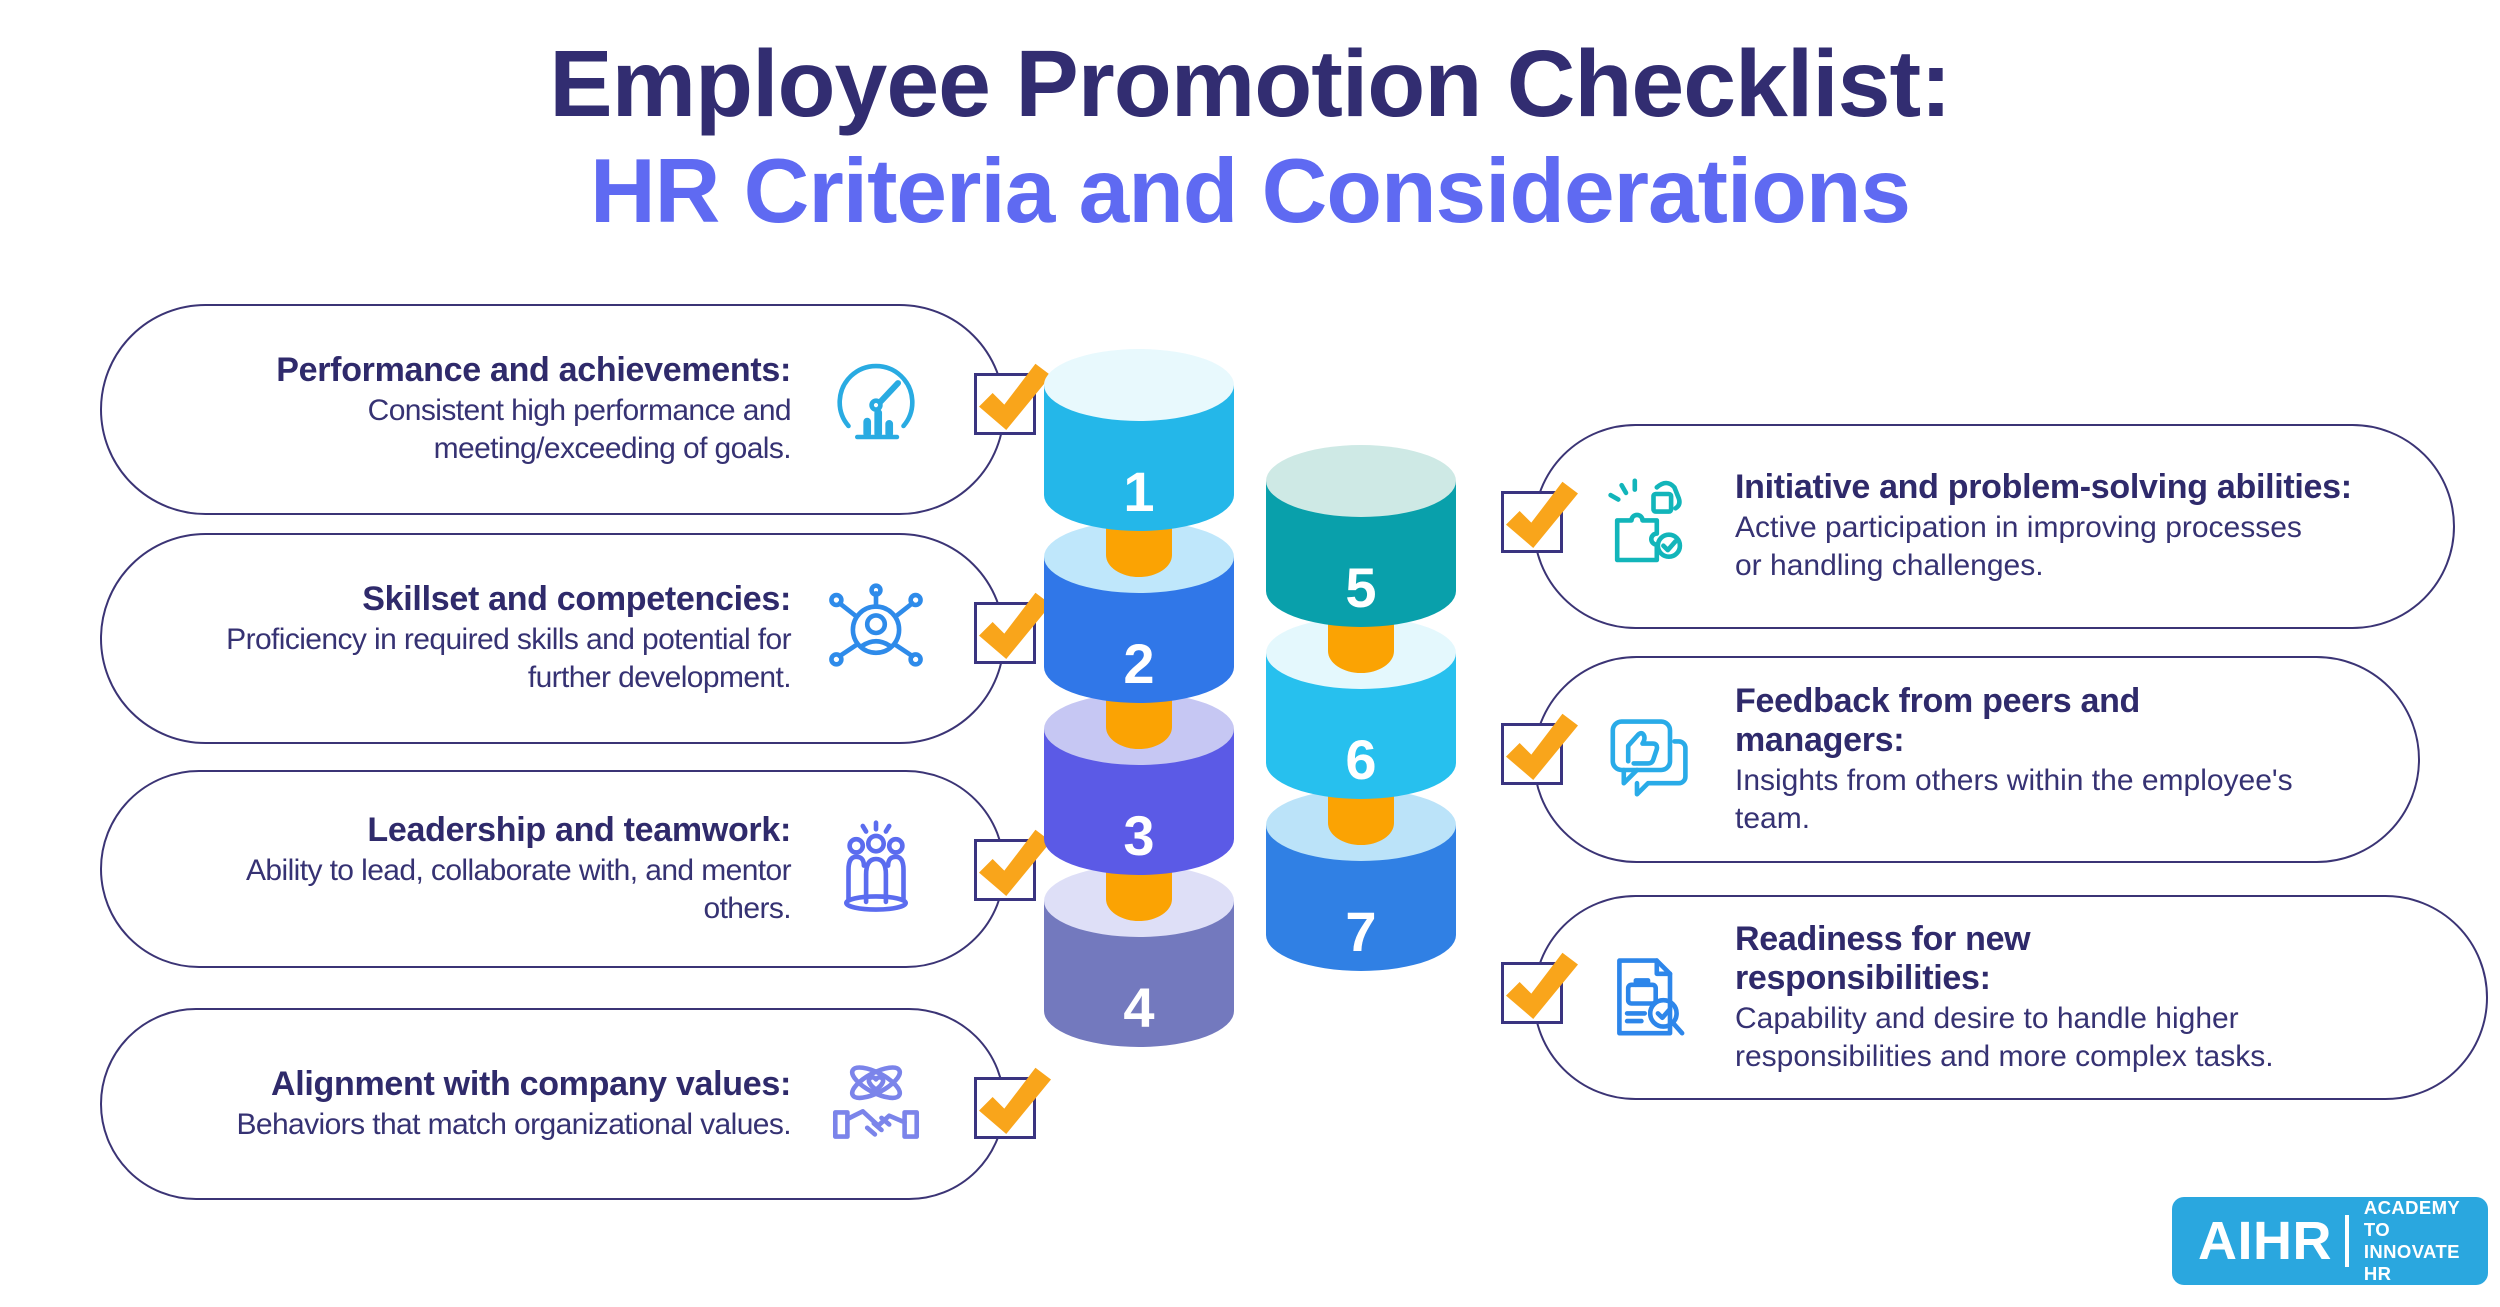 This screenshot has width=2500, height=1307. Describe the element at coordinates (1139, 612) in the screenshot. I see `cylinder-step-2: 2` at that location.